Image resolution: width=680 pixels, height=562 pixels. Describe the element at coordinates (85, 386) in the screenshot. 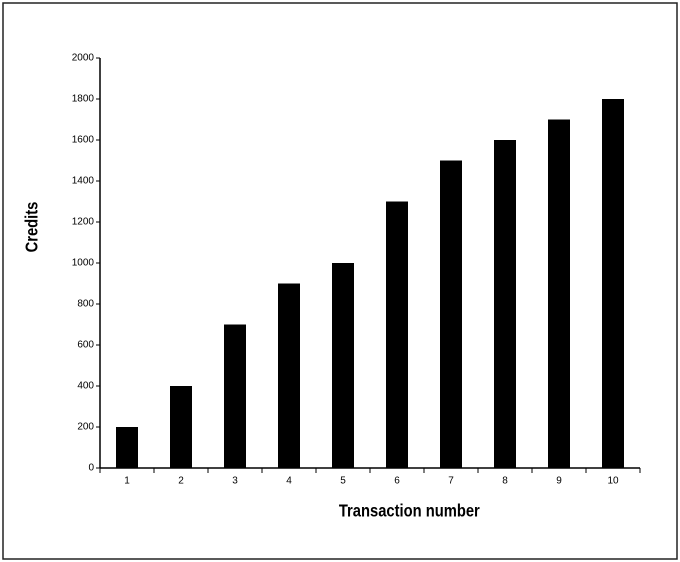

I see `y-tick-label: 400` at that location.